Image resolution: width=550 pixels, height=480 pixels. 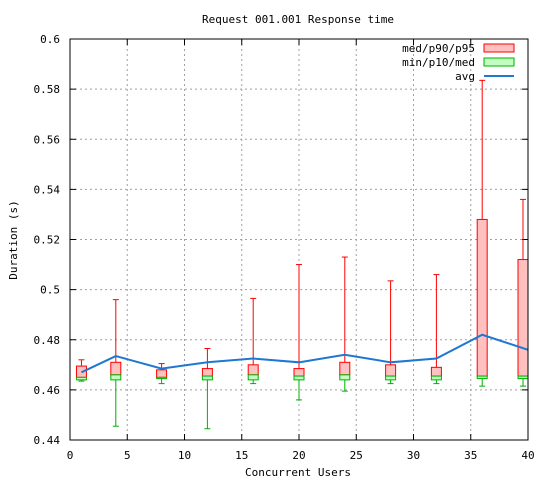 I want to click on avg-line, so click(x=304, y=354).